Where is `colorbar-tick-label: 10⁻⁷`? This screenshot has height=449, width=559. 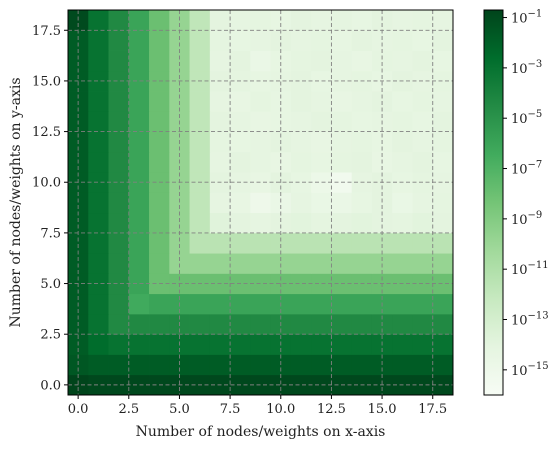
colorbar-tick-label: 10⁻⁷ is located at coordinates (526, 169).